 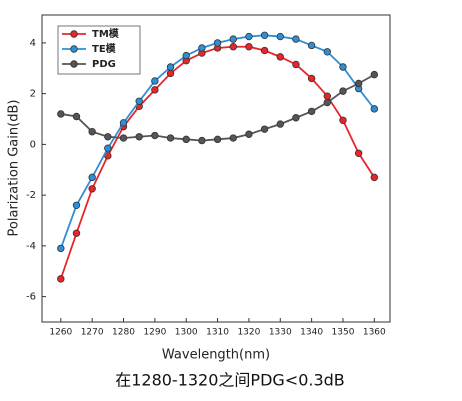 What do you see at coordinates (14, 168) in the screenshot?
I see `y-axis-label: Polarization Gain(dB)` at bounding box center [14, 168].